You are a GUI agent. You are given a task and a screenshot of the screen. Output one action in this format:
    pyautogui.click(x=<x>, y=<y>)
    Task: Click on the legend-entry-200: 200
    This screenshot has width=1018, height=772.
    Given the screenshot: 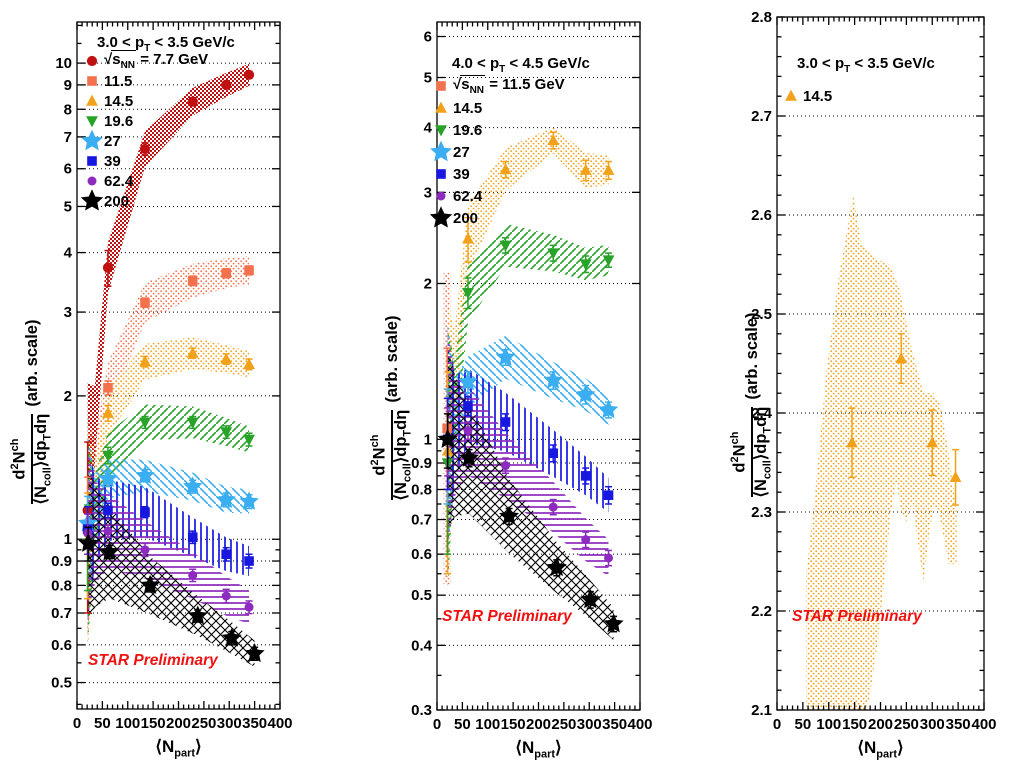 What is the action you would take?
    pyautogui.click(x=144, y=200)
    